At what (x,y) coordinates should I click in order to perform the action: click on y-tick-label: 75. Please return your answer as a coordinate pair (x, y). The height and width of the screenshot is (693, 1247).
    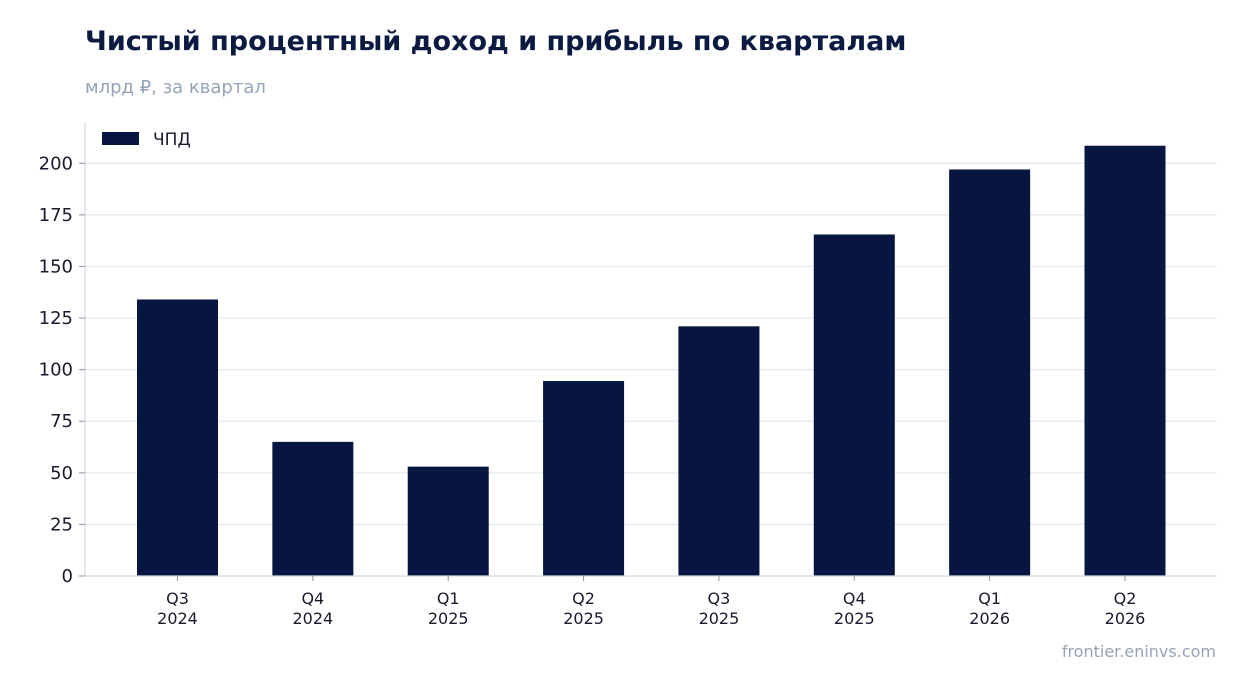
    Looking at the image, I should click on (61, 421).